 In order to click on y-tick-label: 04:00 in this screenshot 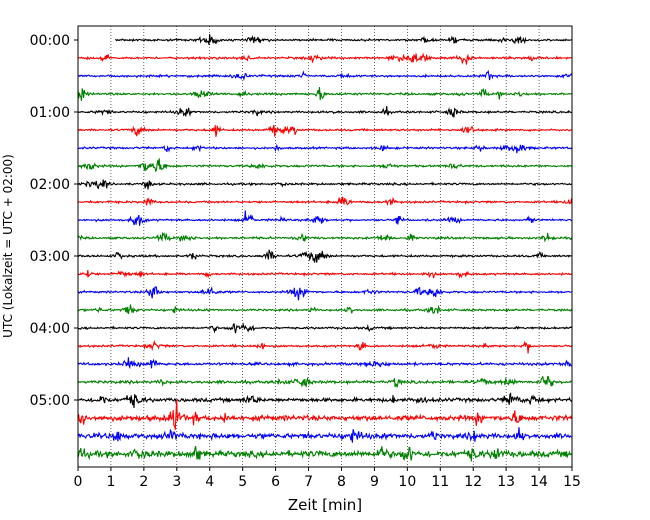, I will do `click(50, 329)`.